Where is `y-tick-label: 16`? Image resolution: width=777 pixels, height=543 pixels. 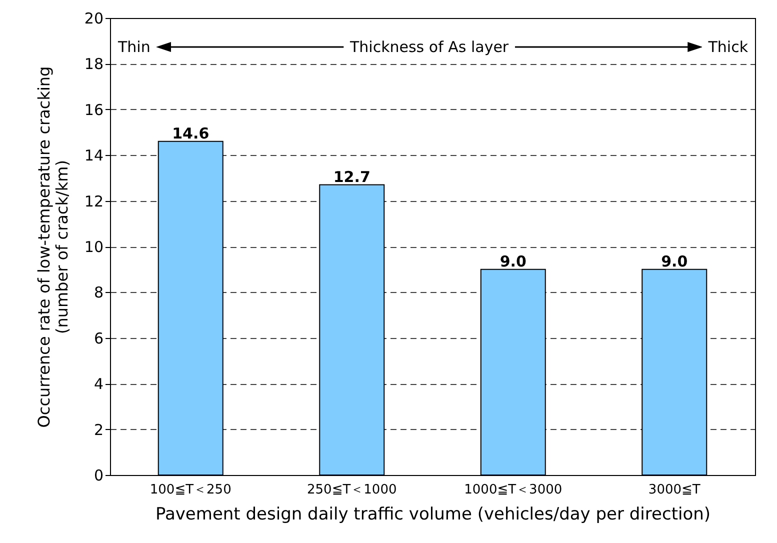 y-tick-label: 16 is located at coordinates (94, 109).